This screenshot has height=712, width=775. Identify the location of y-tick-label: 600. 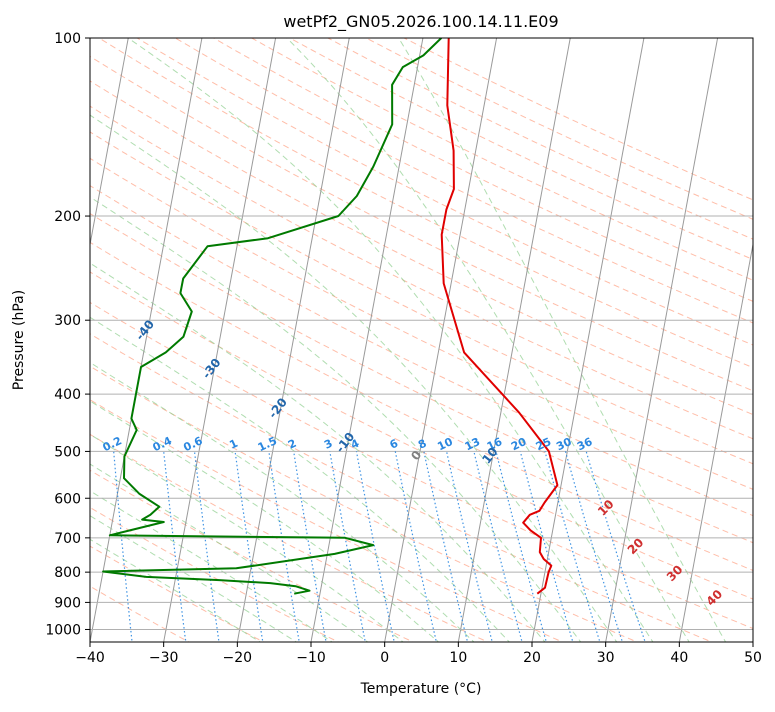
(67, 499).